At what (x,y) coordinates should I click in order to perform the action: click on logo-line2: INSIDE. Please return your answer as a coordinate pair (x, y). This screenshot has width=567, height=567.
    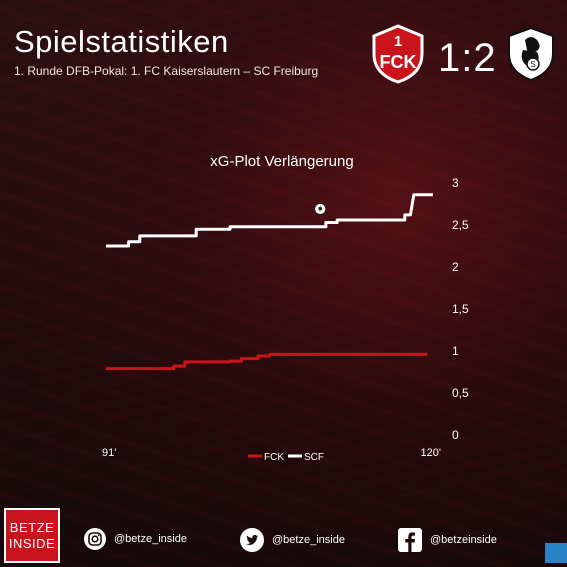
    Looking at the image, I should click on (32, 543).